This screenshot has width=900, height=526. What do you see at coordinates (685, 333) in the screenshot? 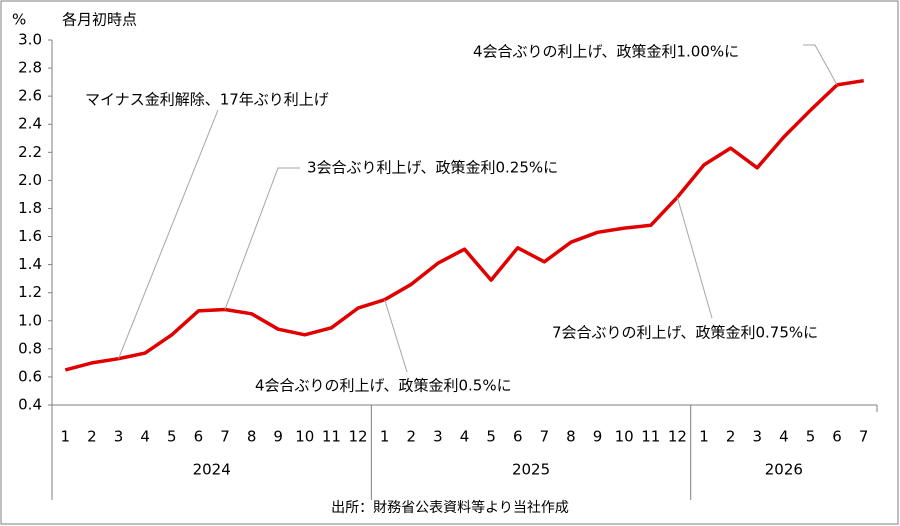
I see `annotation: 7会合ぶりの利上げ、政策金利0.75%に` at bounding box center [685, 333].